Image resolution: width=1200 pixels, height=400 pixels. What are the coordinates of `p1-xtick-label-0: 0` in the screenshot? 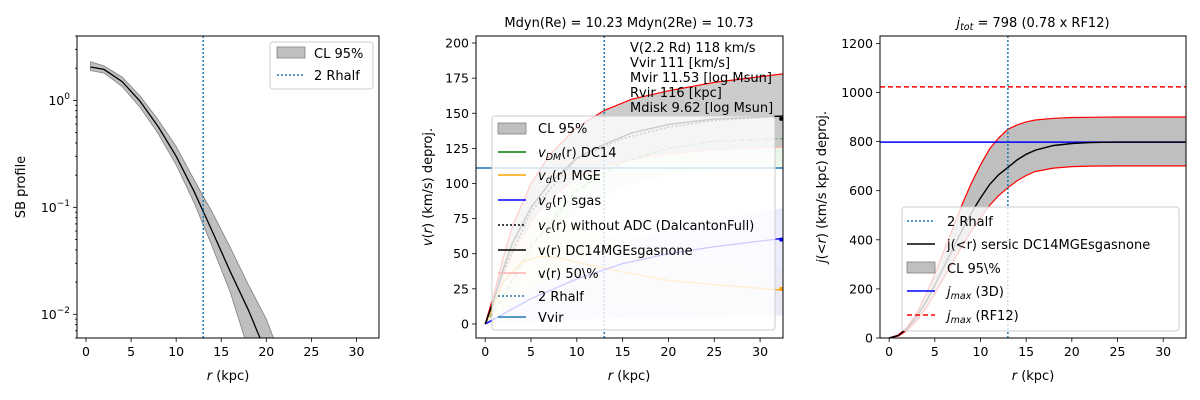 It's located at (86, 351).